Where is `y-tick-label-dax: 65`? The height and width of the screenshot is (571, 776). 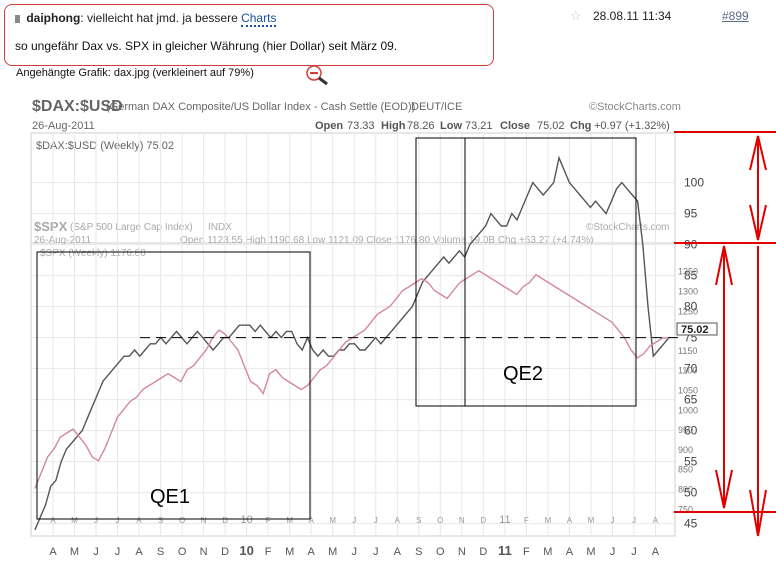 y-tick-label-dax: 65 is located at coordinates (691, 400).